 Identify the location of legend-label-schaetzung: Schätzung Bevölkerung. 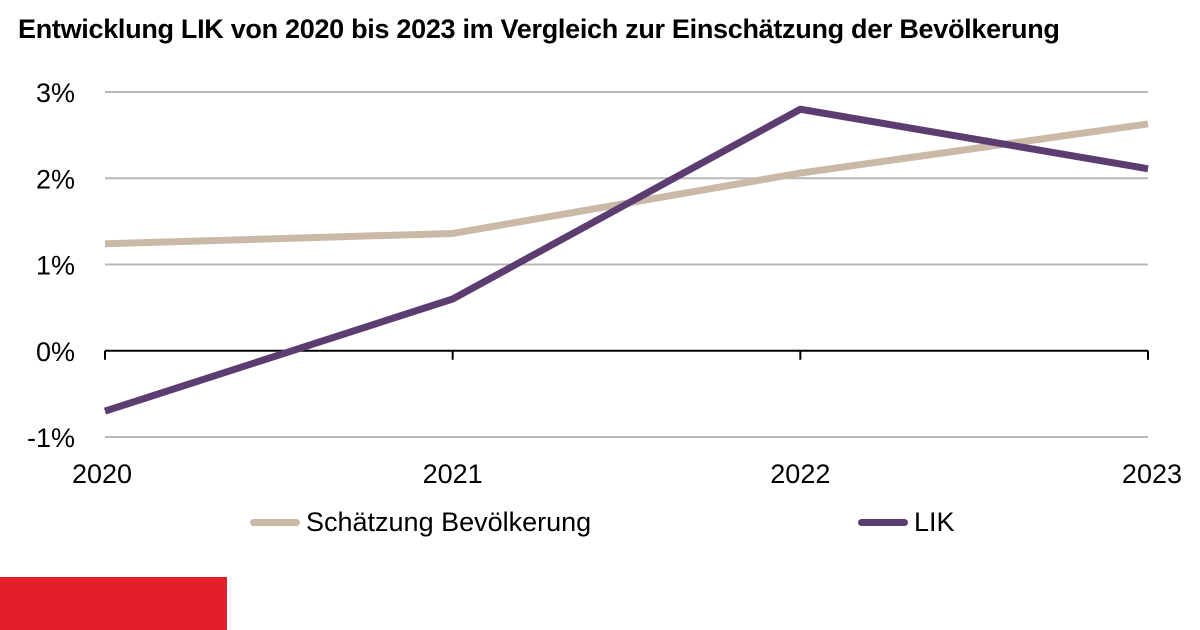
(449, 522).